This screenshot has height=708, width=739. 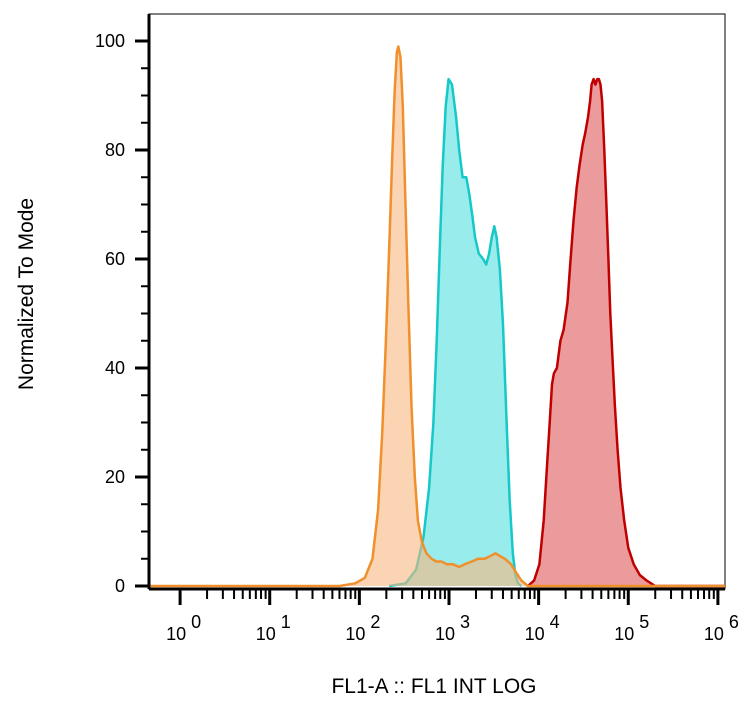 What do you see at coordinates (115, 477) in the screenshot?
I see `y-tick-label: 20` at bounding box center [115, 477].